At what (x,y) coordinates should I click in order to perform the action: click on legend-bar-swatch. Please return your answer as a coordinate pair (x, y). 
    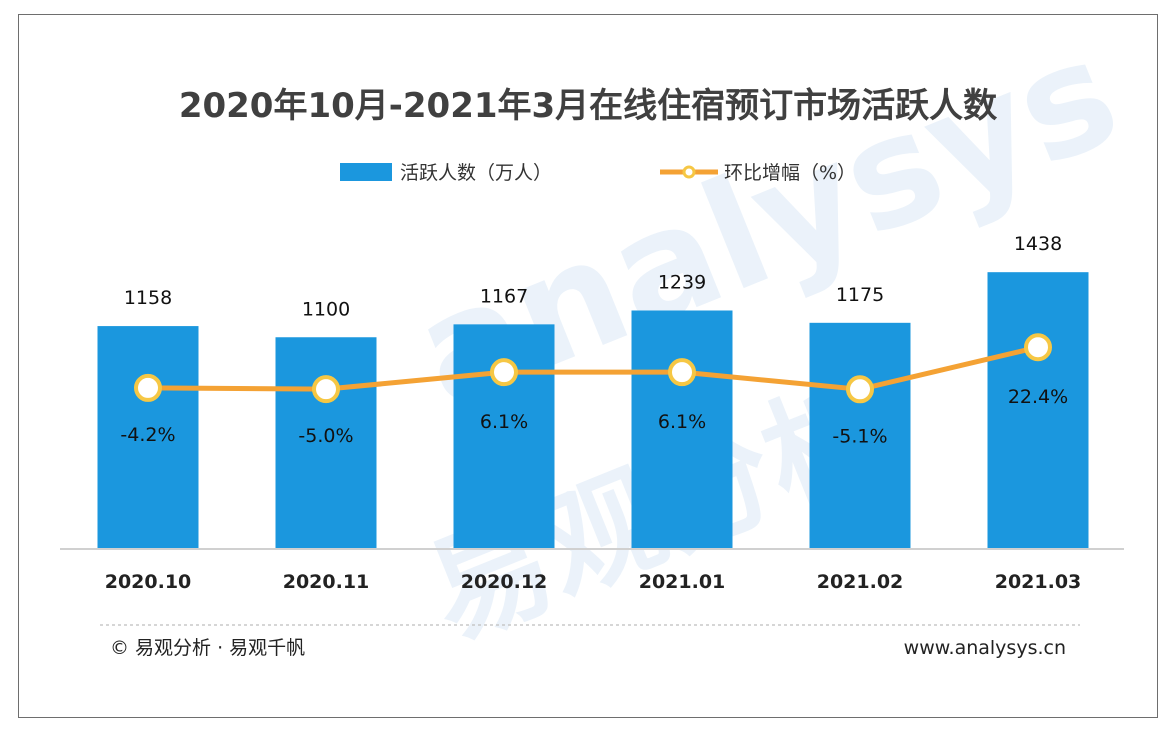
    Looking at the image, I should click on (366, 172).